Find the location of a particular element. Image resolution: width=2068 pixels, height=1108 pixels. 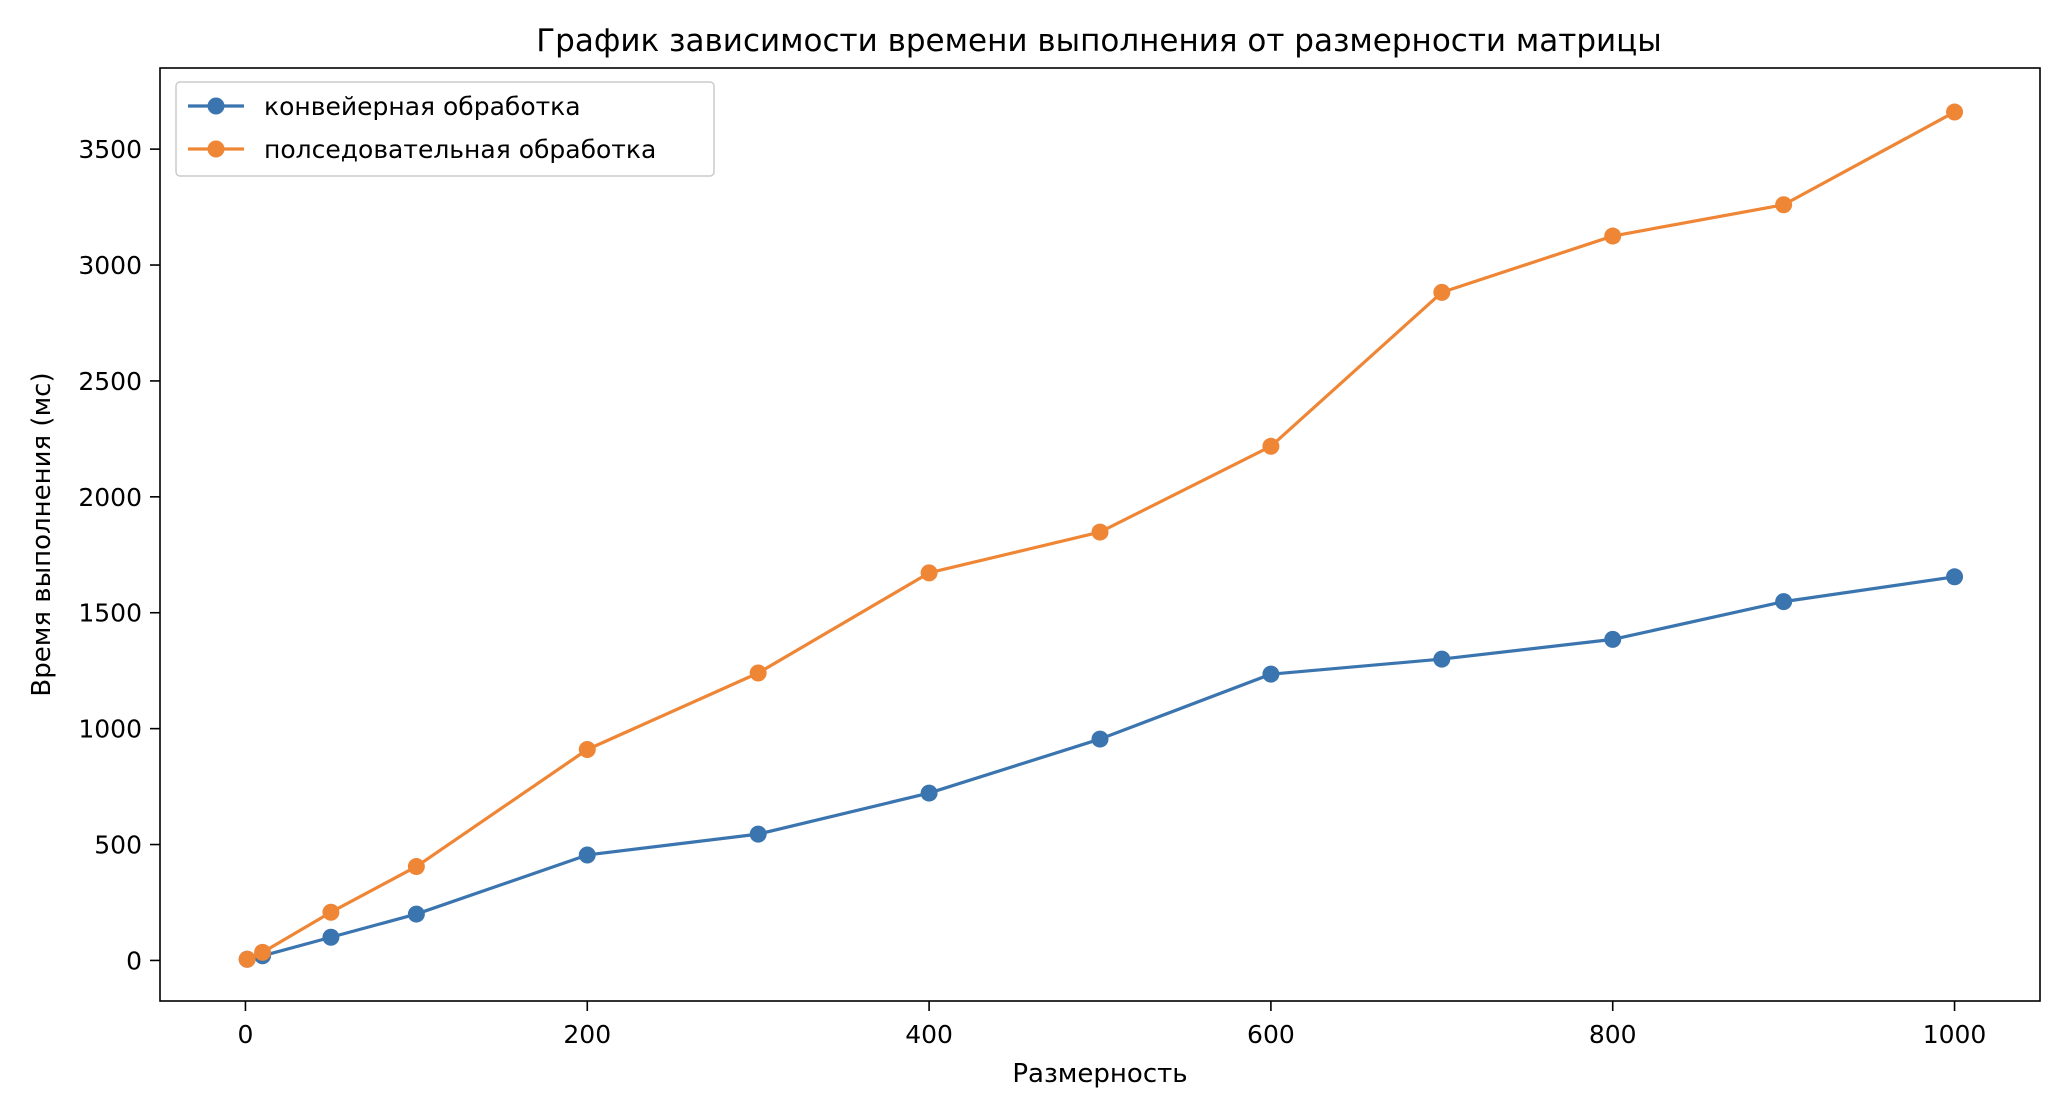

legend-box is located at coordinates (445, 129).